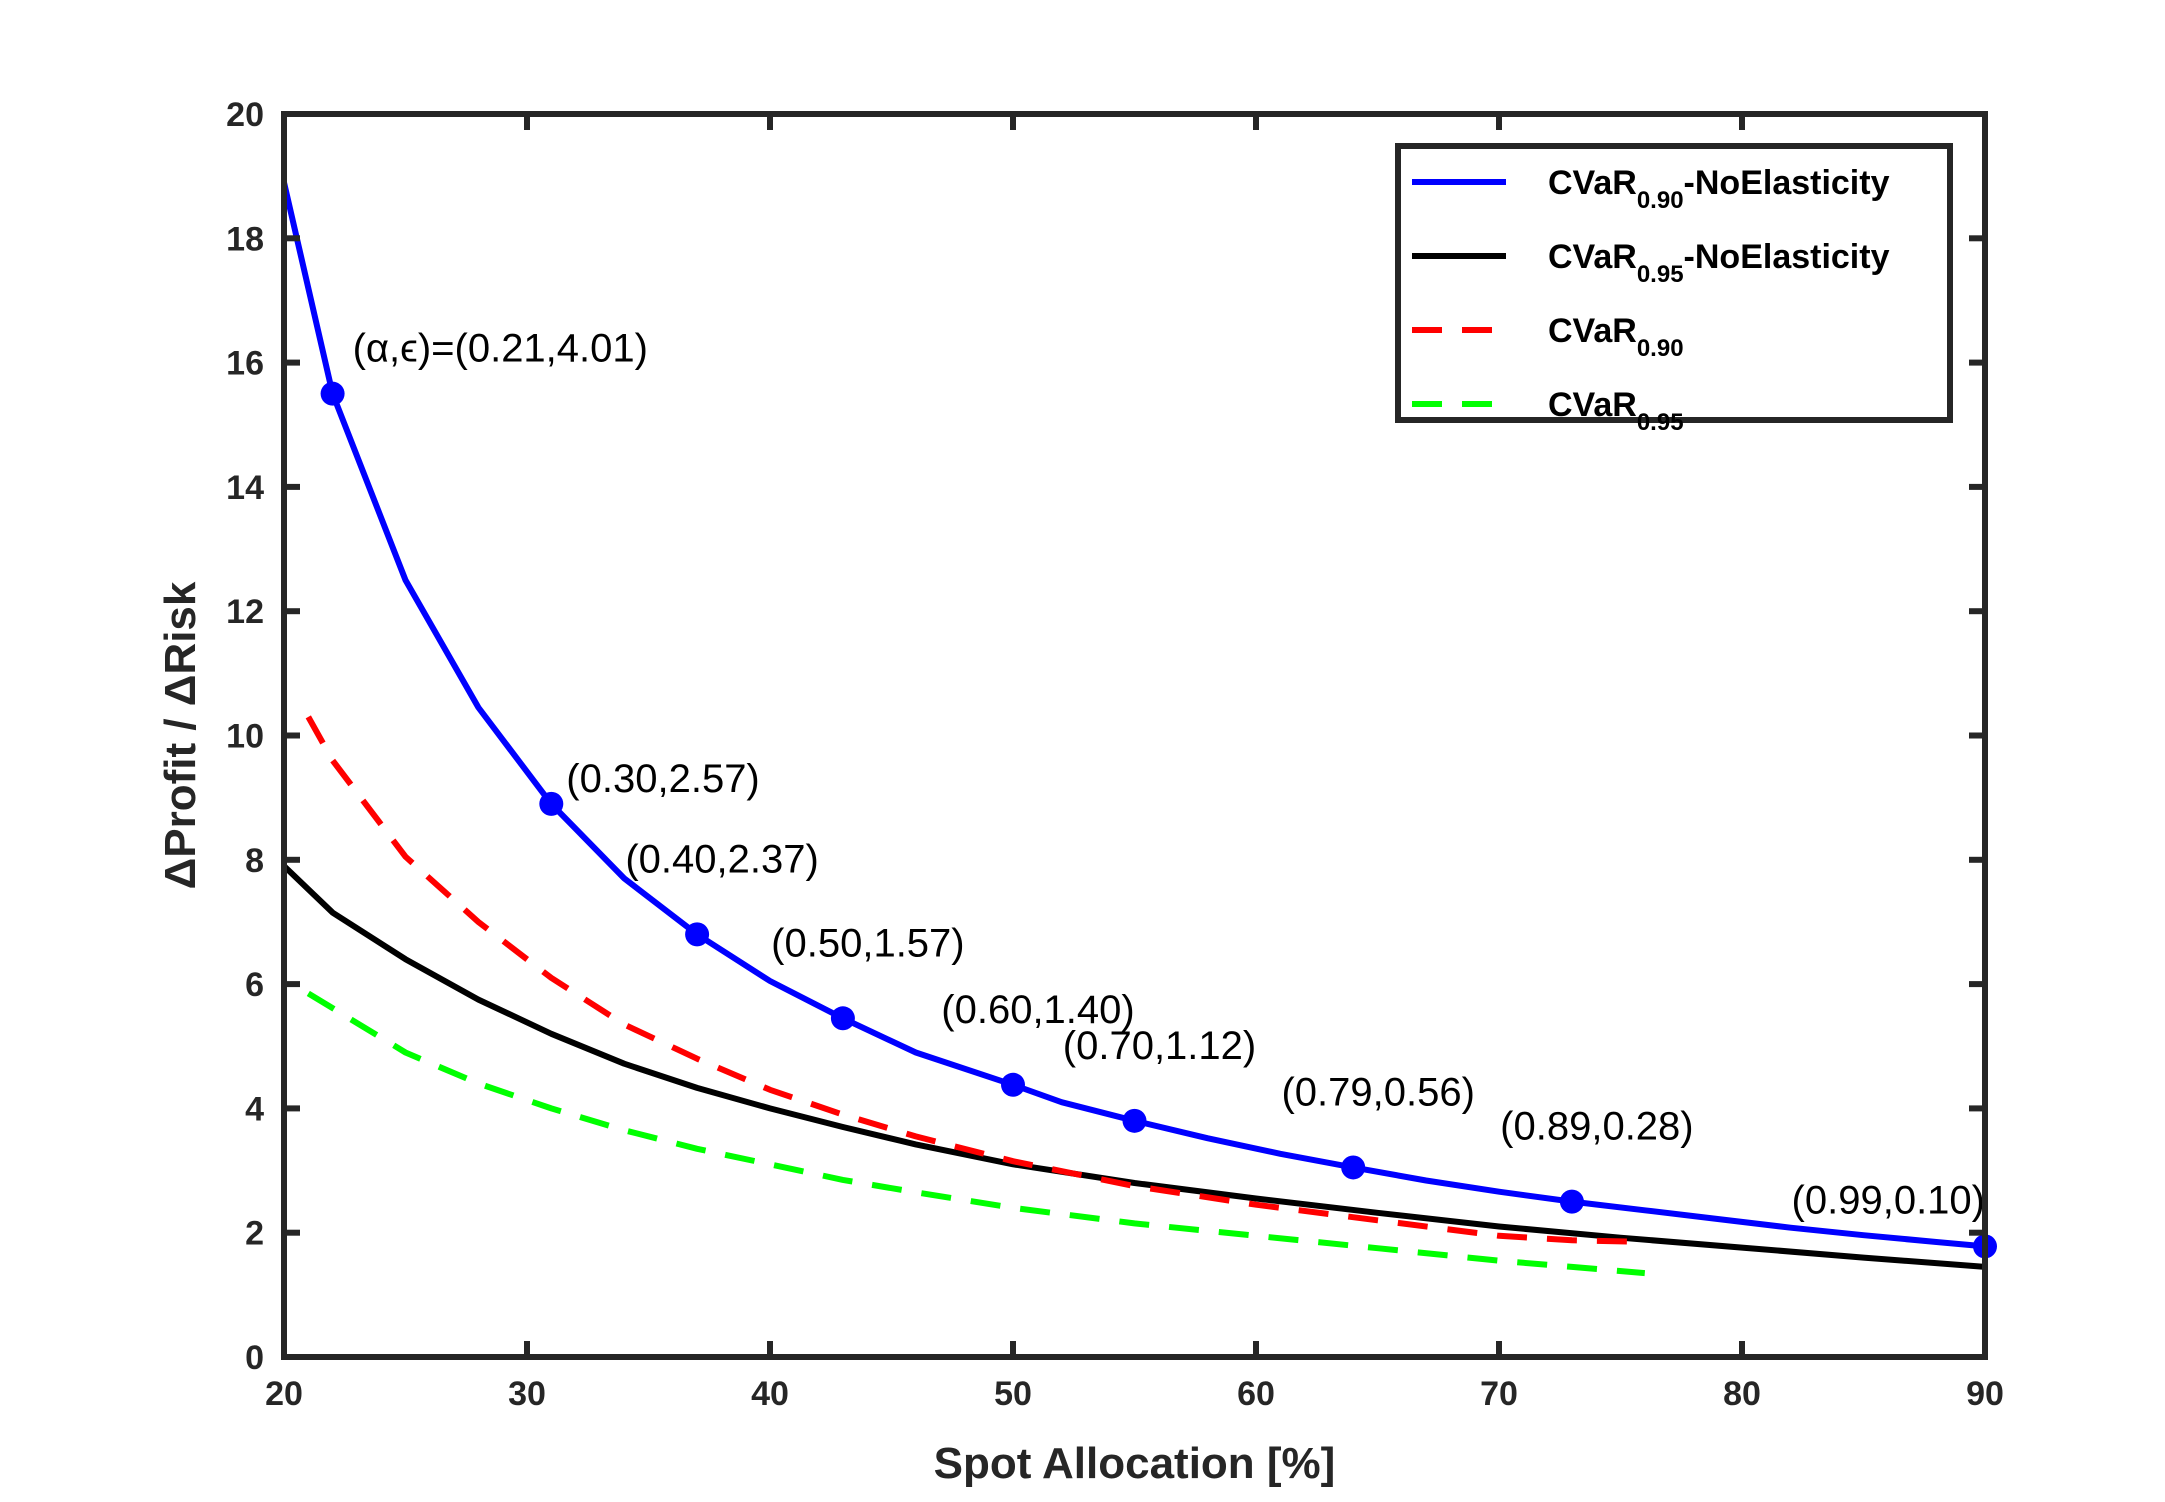  What do you see at coordinates (1888, 1200) in the screenshot?
I see `marker-annotation: (0.99,0.10)` at bounding box center [1888, 1200].